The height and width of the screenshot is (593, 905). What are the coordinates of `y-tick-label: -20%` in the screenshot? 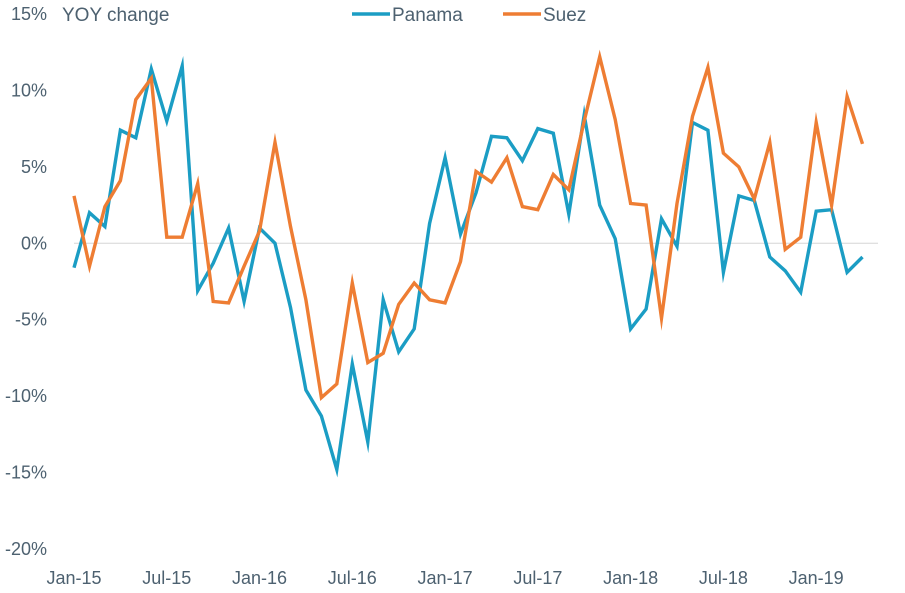 It's located at (26, 549).